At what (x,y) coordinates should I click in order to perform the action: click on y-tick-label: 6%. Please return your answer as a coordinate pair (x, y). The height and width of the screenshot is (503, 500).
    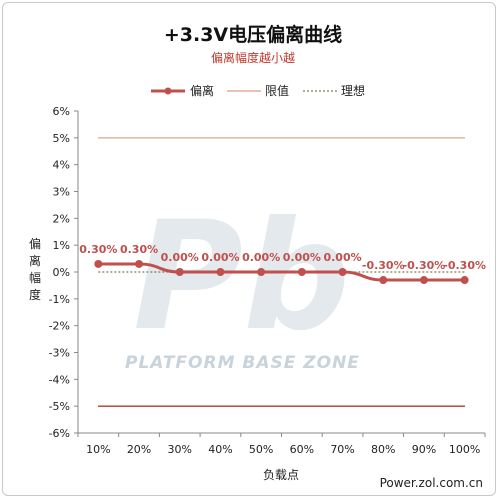
    Looking at the image, I should click on (61, 111).